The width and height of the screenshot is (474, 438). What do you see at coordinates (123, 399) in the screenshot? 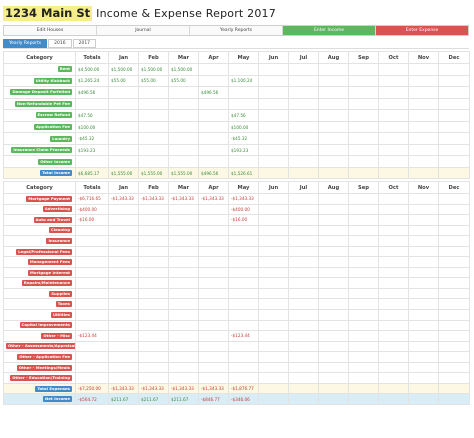
I see `month-cell-jan: $211.67` at bounding box center [123, 399].